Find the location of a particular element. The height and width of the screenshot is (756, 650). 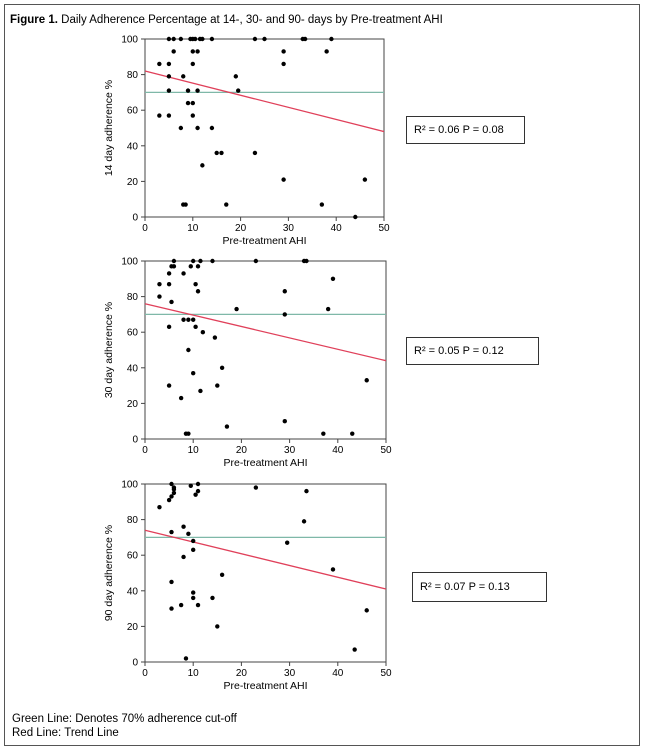

y-axis-label: 90 day adherence % is located at coordinates (109, 573).